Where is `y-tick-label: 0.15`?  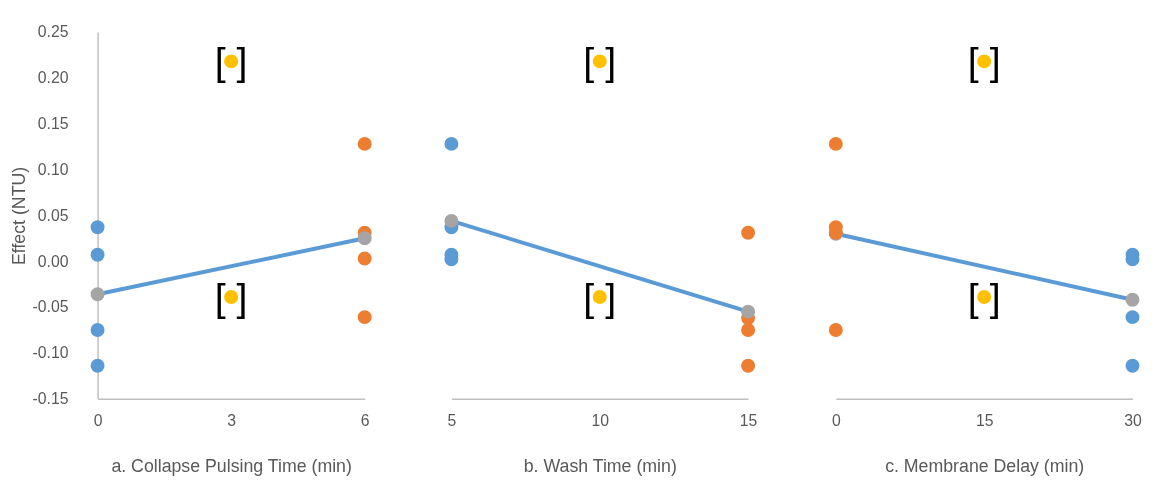
y-tick-label: 0.15 is located at coordinates (53, 124).